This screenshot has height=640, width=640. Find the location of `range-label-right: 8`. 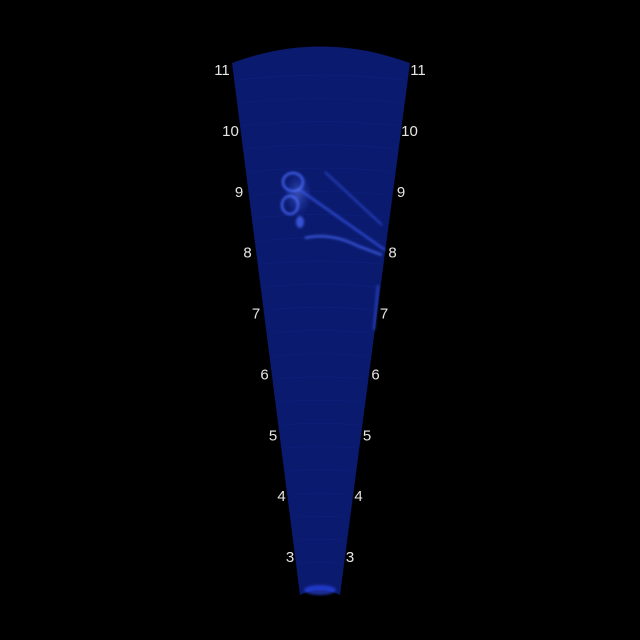

range-label-right: 8 is located at coordinates (392, 253).